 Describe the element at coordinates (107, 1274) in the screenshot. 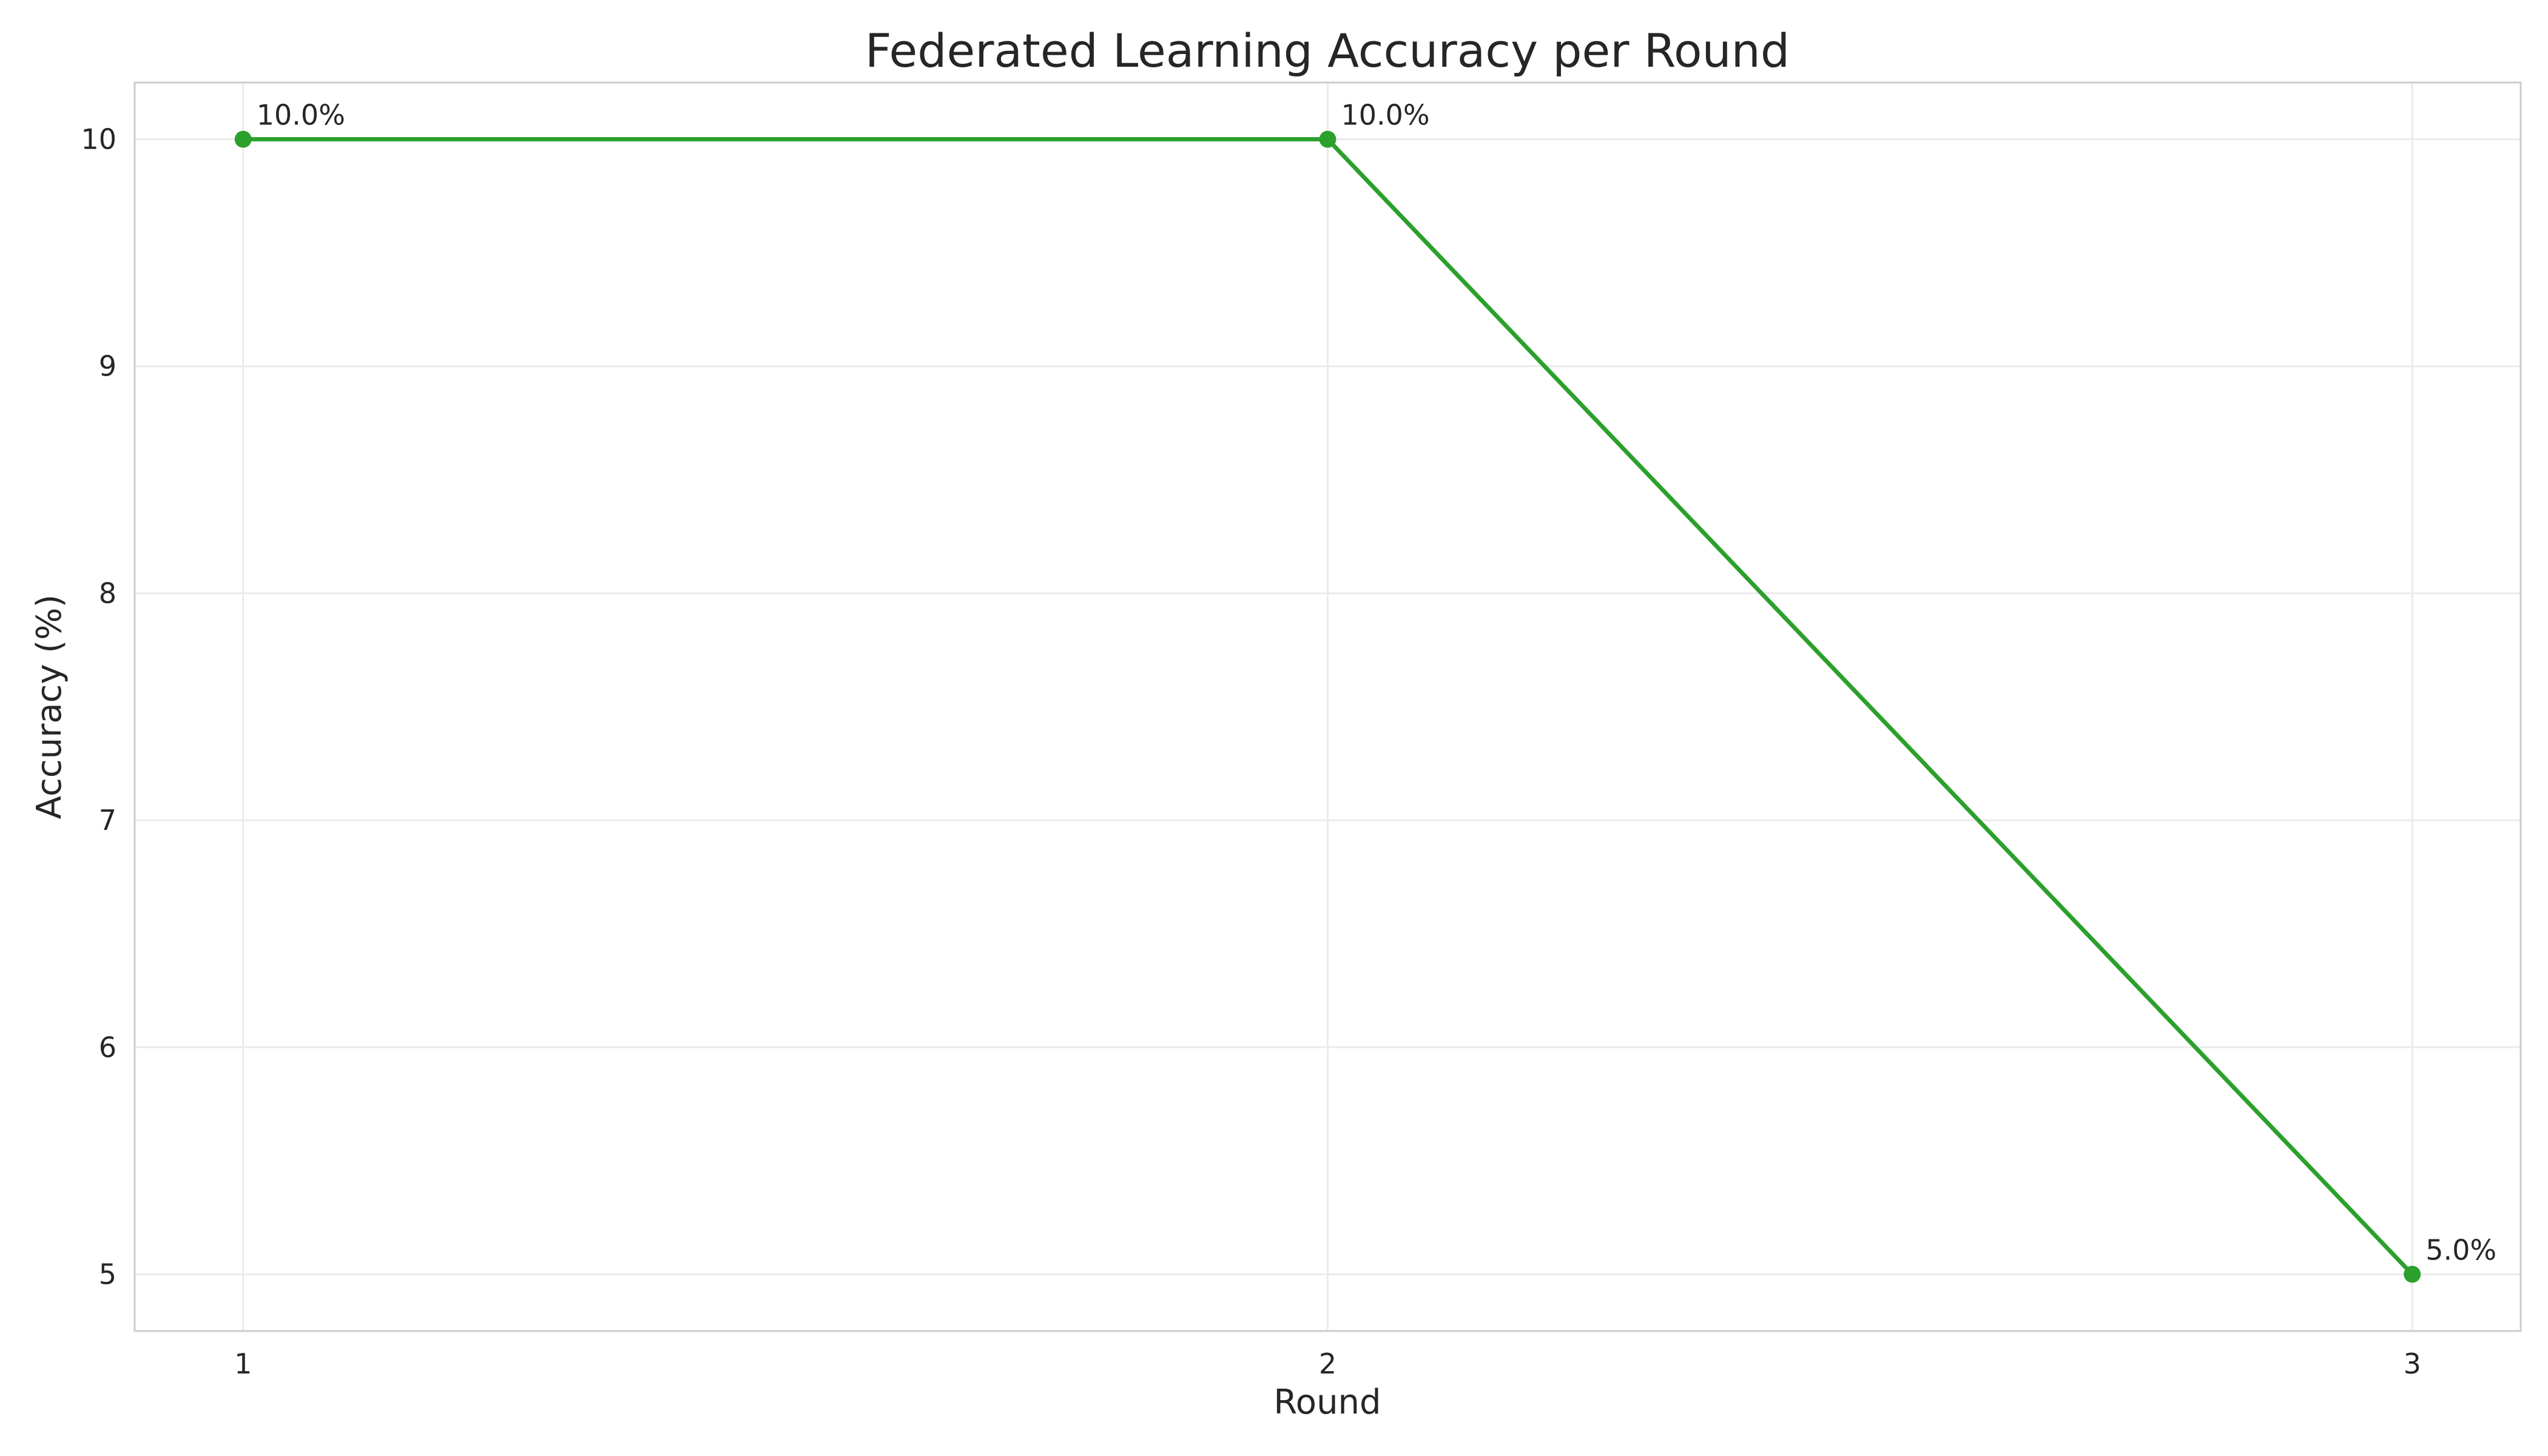

I see `y-tick-label: 5` at that location.